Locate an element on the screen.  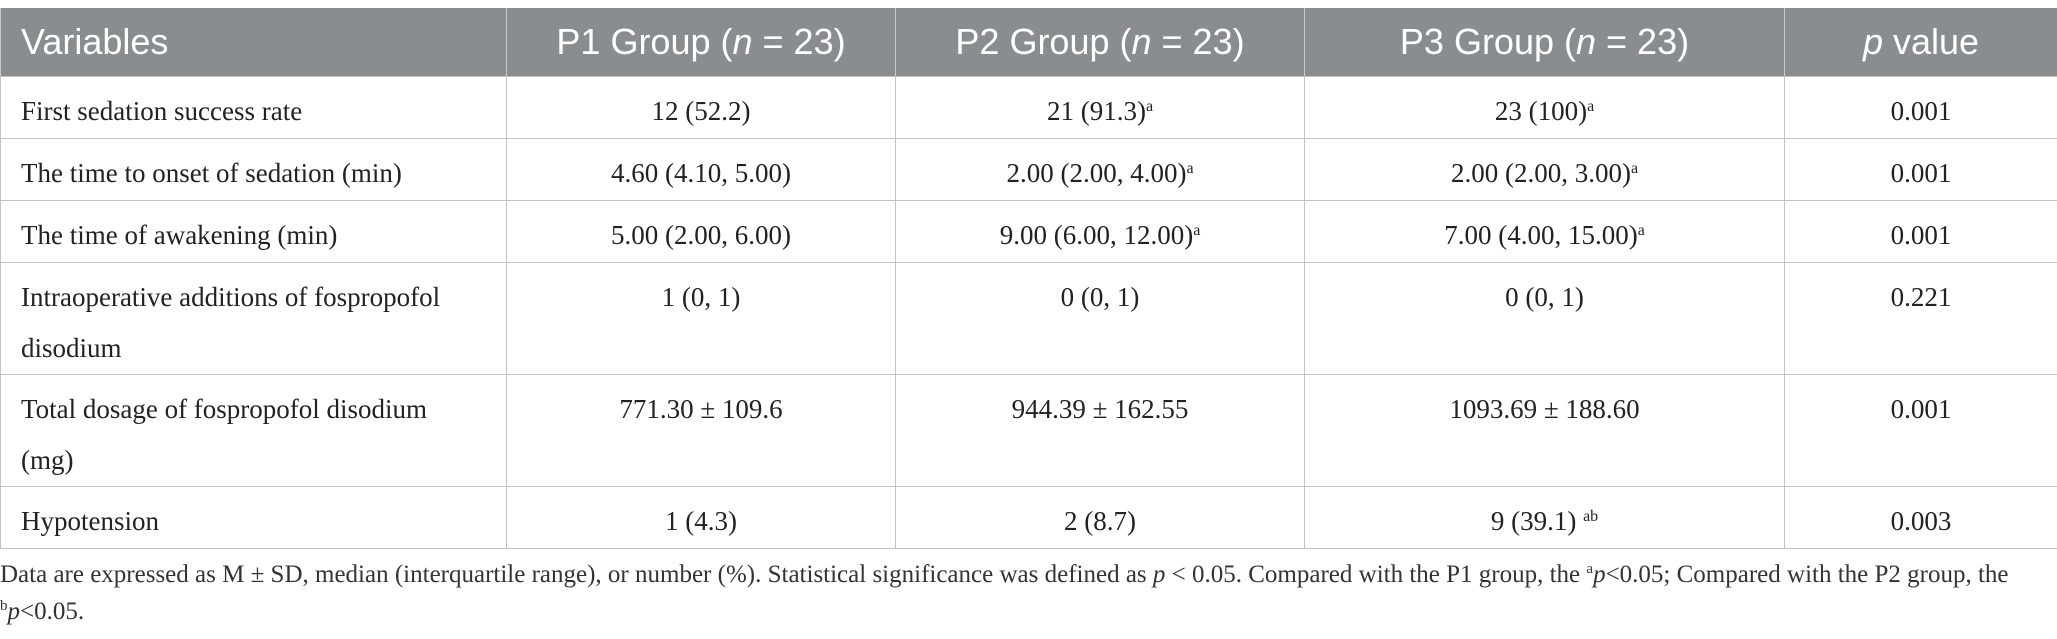
p1-cell: 771.30 ± 109.6 is located at coordinates (701, 430).